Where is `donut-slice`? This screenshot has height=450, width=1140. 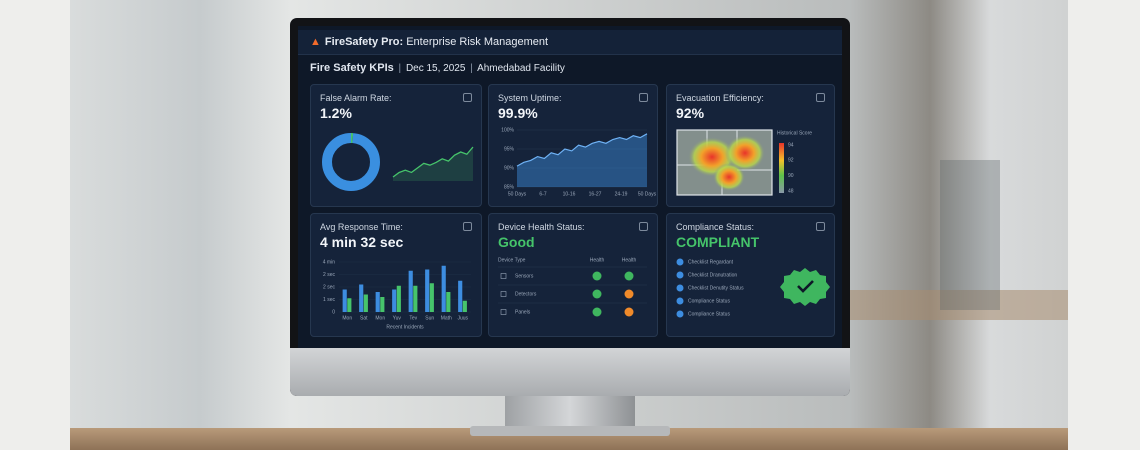
donut-slice is located at coordinates (351, 162).